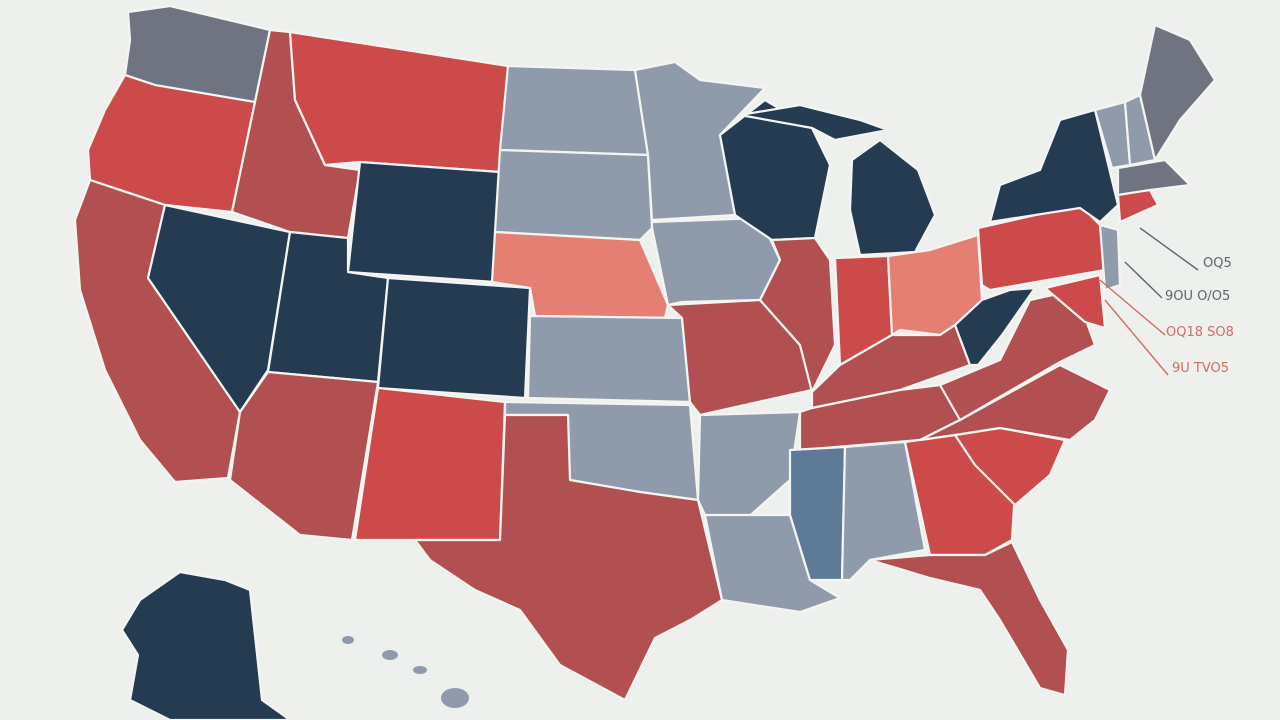 This screenshot has width=1280, height=720. What do you see at coordinates (749, 466) in the screenshot?
I see `state-arkansas` at bounding box center [749, 466].